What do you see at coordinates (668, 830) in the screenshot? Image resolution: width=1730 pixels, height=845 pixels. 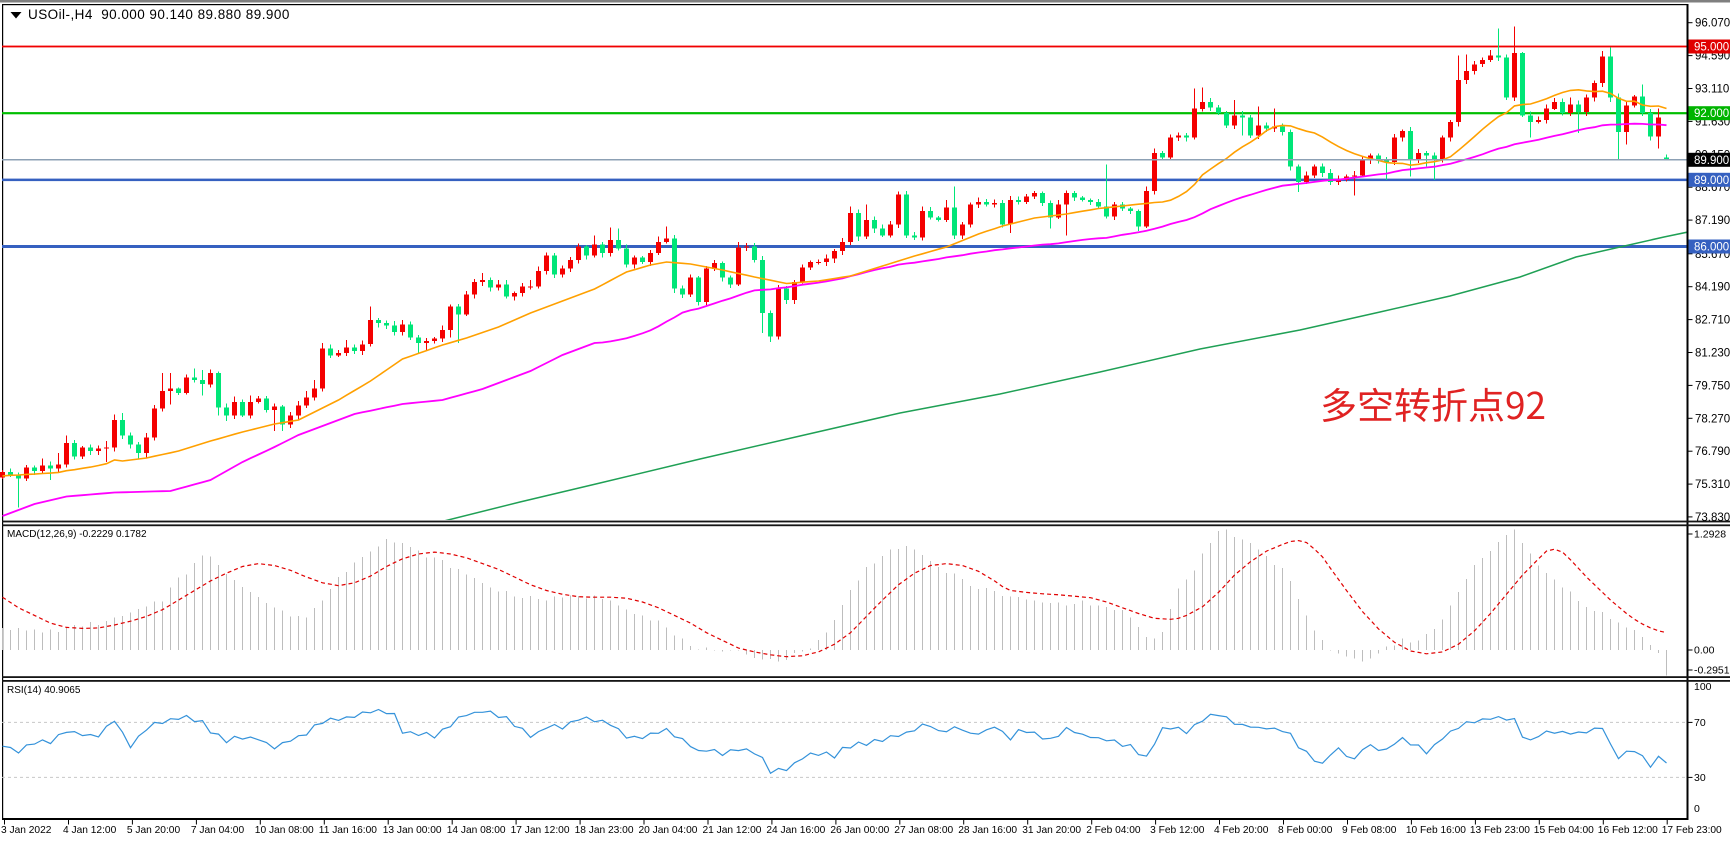 I see `svg-text: 20 Jan 04:00` at bounding box center [668, 830].